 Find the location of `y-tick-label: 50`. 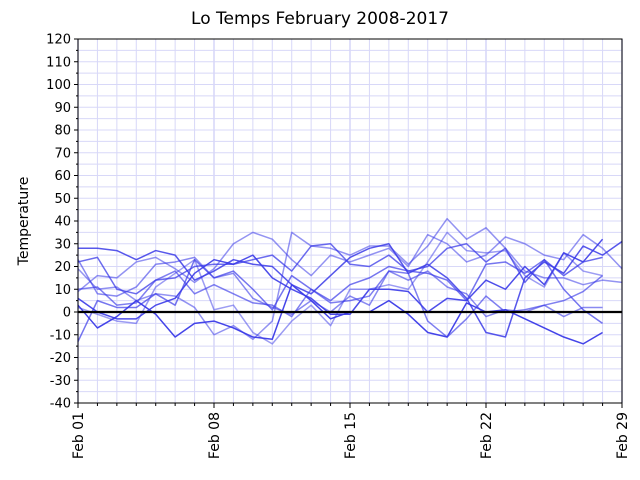

y-tick-label: 50 is located at coordinates (62, 199).